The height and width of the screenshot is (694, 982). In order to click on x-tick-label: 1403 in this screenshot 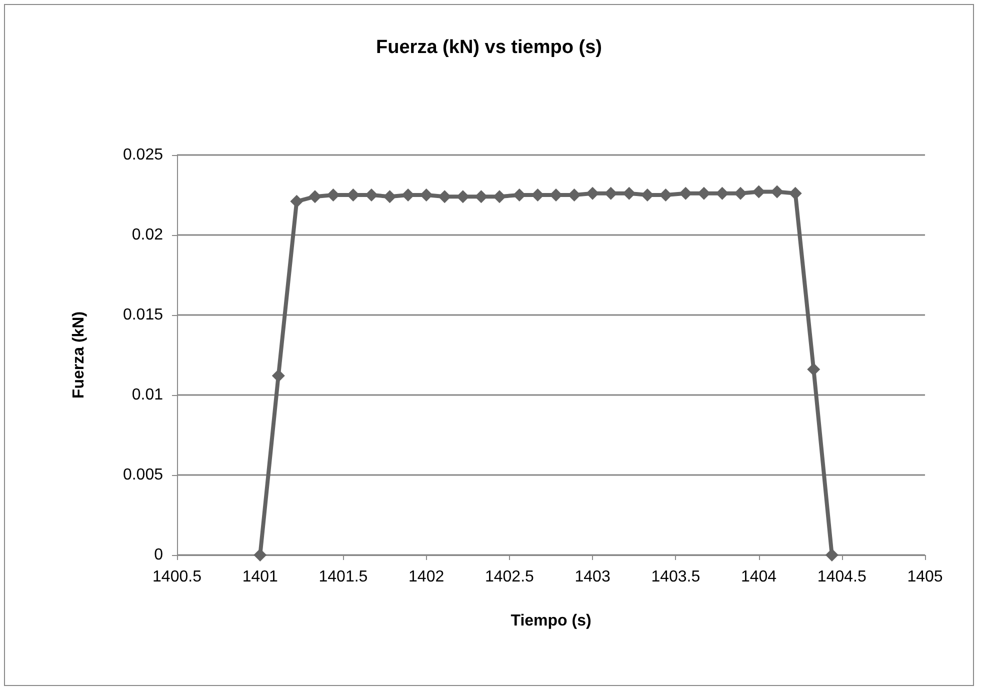, I will do `click(592, 577)`.